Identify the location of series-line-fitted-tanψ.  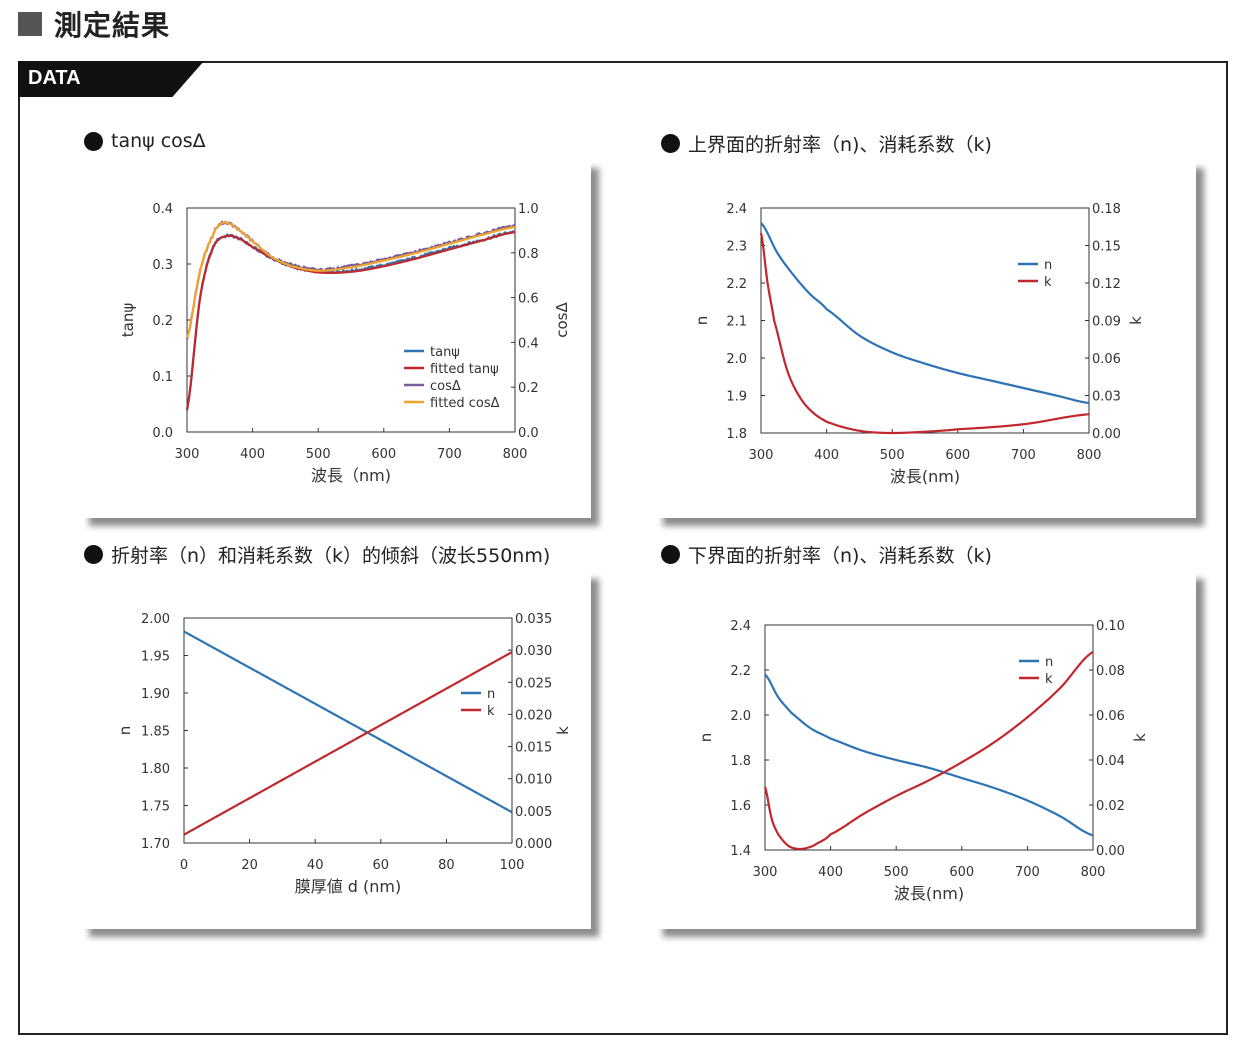
(350, 320).